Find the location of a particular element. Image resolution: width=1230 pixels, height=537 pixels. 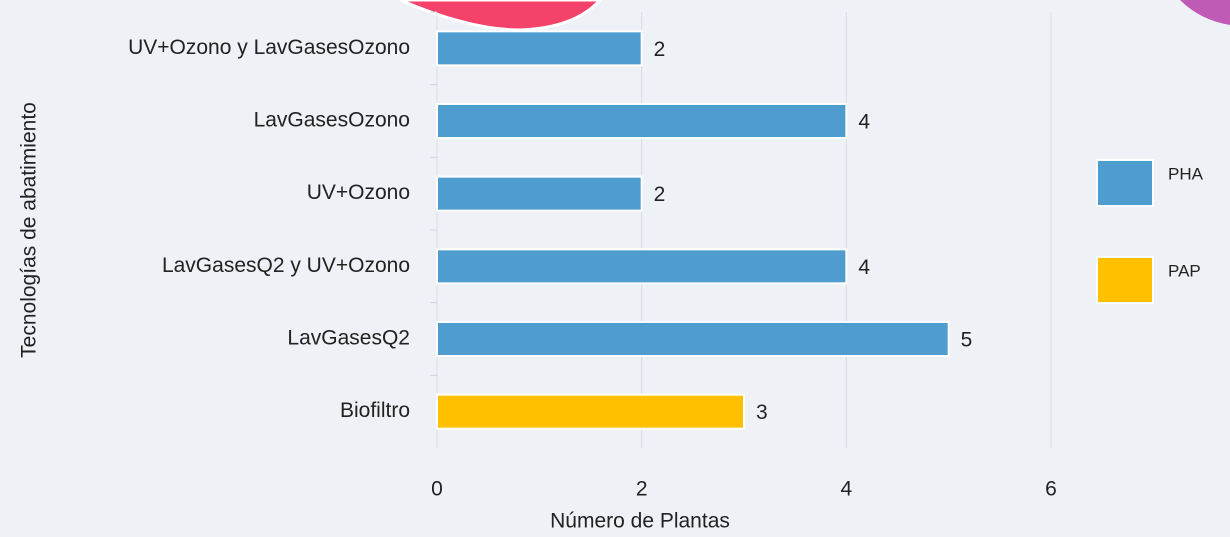

legend-label: PAP is located at coordinates (1184, 270).